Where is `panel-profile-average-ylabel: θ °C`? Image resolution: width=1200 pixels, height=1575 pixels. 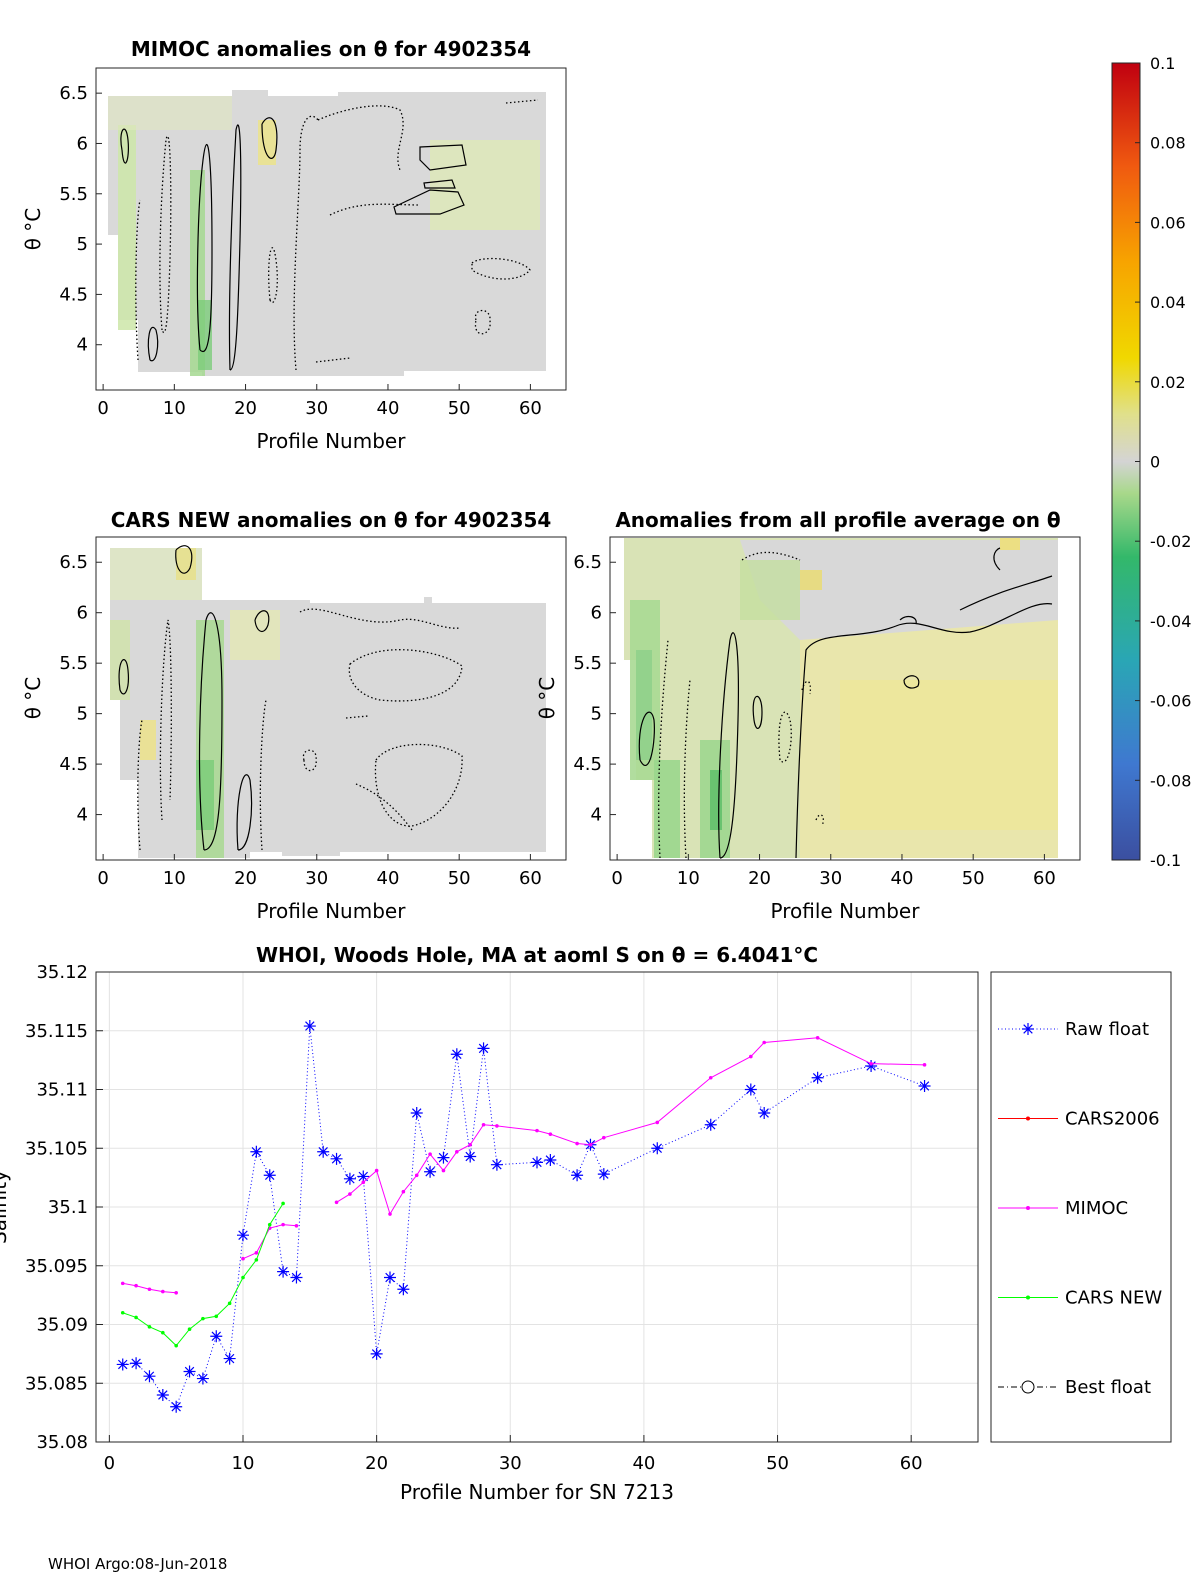
panel-profile-average-ylabel: θ °C is located at coordinates (547, 698).